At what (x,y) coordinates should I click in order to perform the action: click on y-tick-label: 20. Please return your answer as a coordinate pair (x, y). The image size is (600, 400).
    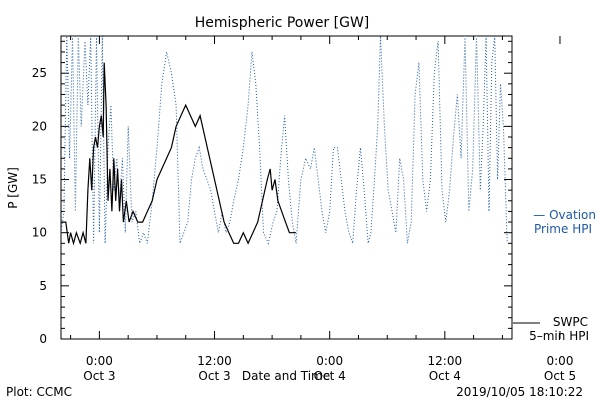
    Looking at the image, I should click on (39, 126).